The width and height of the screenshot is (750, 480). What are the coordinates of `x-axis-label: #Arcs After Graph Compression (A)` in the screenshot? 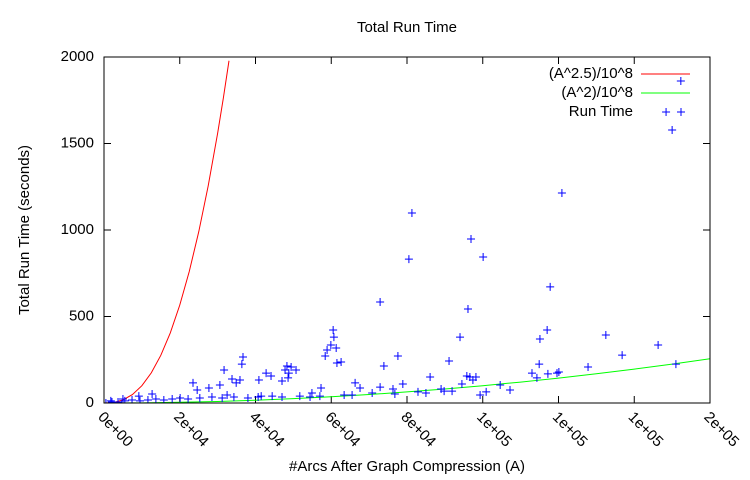 It's located at (407, 466).